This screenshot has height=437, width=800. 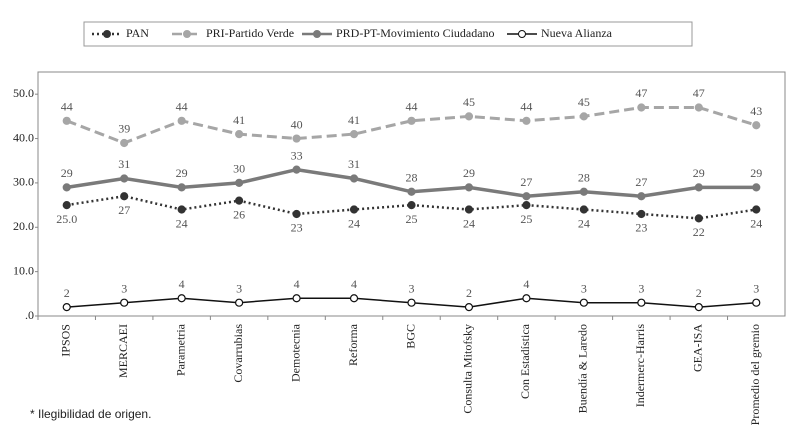 I want to click on y-tick-label: 10.0, so click(x=23, y=270).